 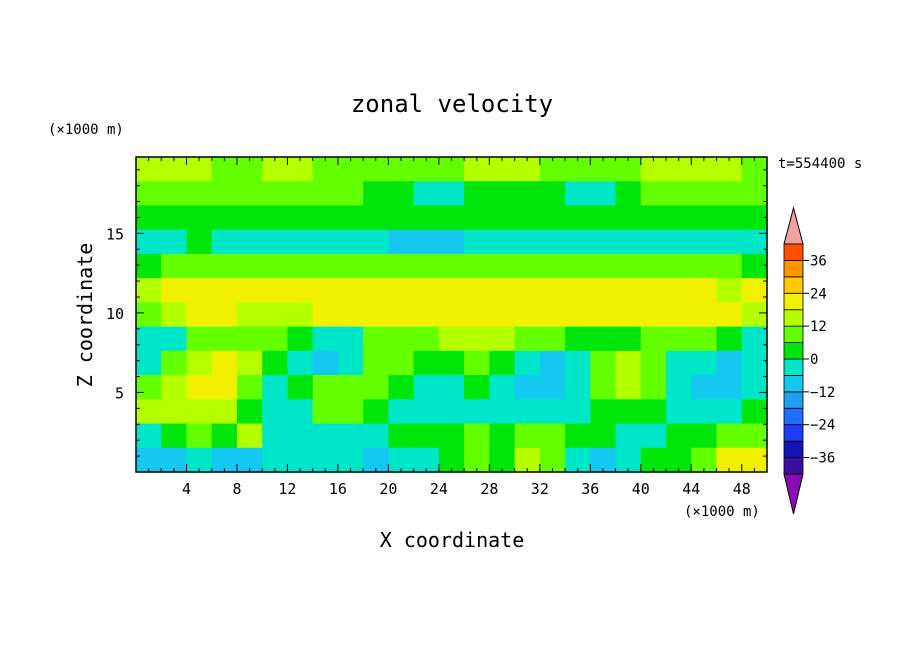 What do you see at coordinates (818, 294) in the screenshot?
I see `colorbar-tick-label: 24` at bounding box center [818, 294].